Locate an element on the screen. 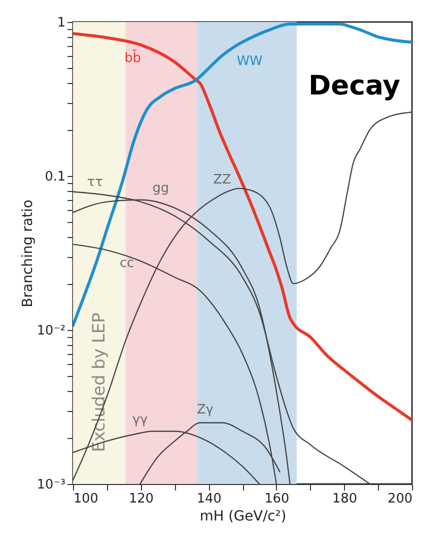 The height and width of the screenshot is (533, 425). y-axis-title: Branching ratio is located at coordinates (28, 254).